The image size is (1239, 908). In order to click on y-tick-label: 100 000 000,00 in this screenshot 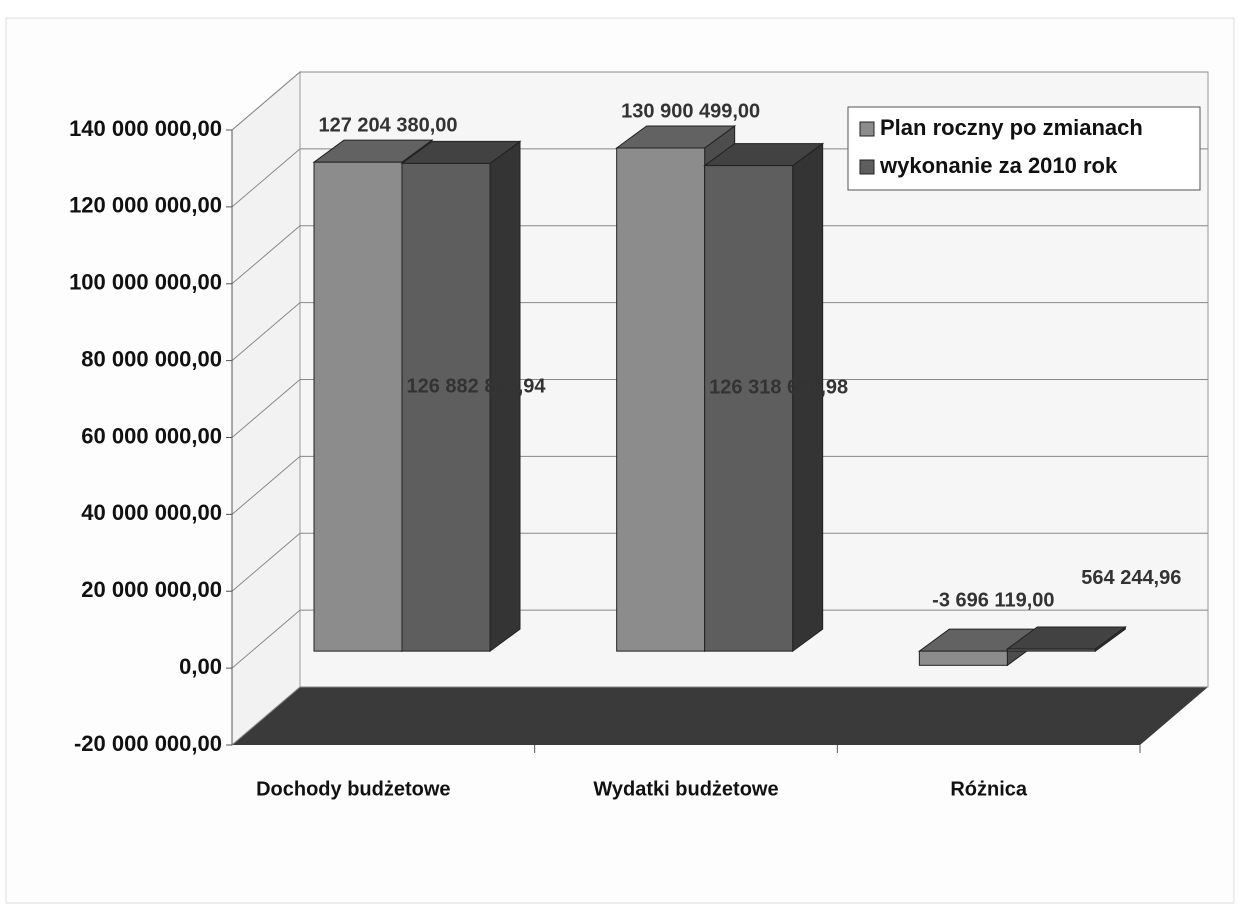, I will do `click(145, 282)`.